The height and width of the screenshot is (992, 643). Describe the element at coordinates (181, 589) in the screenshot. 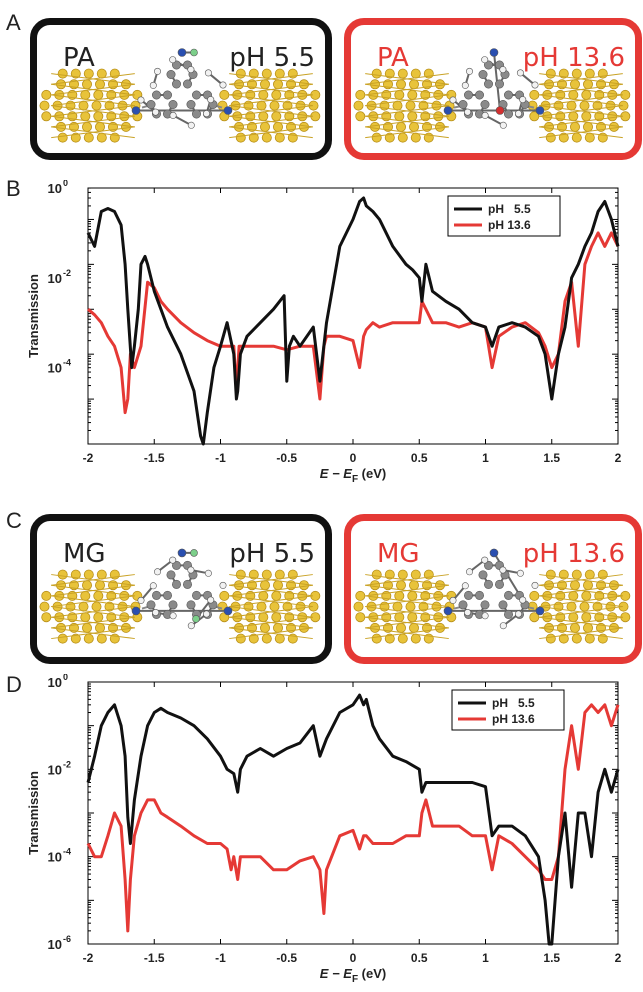

I see `molecule-box-mg-ph55: MG pH 5.5` at that location.